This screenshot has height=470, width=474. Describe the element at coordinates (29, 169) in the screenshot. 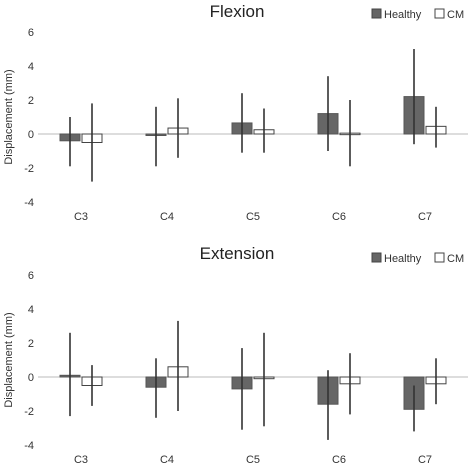

I see `y-tick-label-0-1: -2` at that location.